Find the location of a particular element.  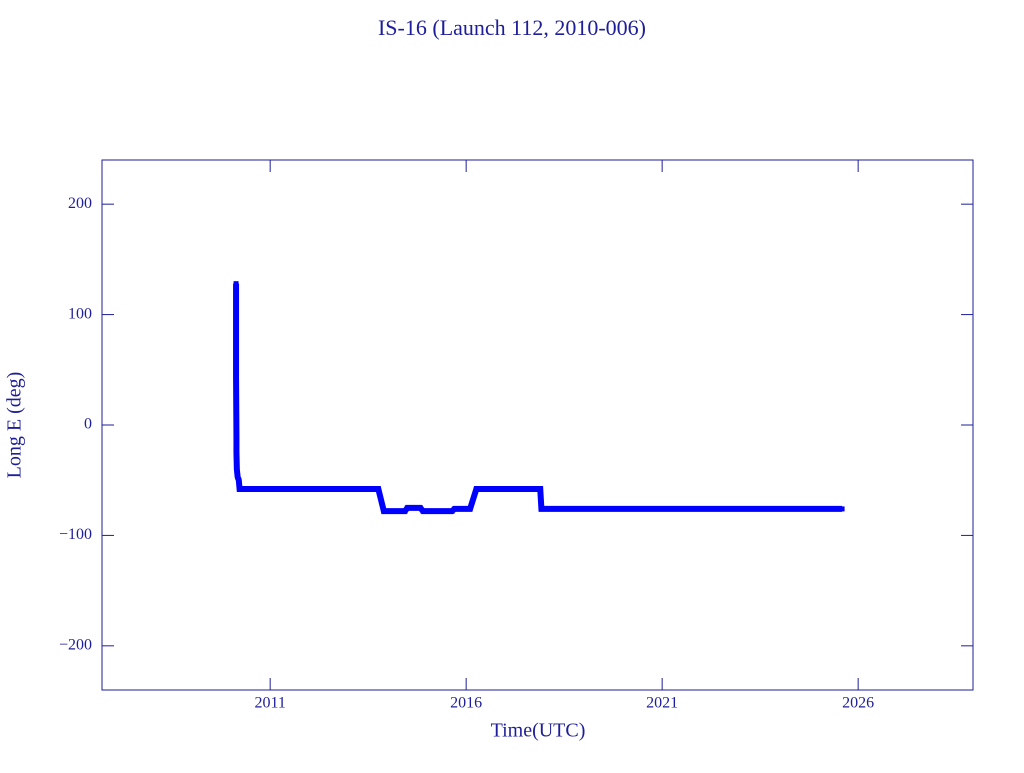

y-axis-label: Long E (deg) is located at coordinates (15, 425).